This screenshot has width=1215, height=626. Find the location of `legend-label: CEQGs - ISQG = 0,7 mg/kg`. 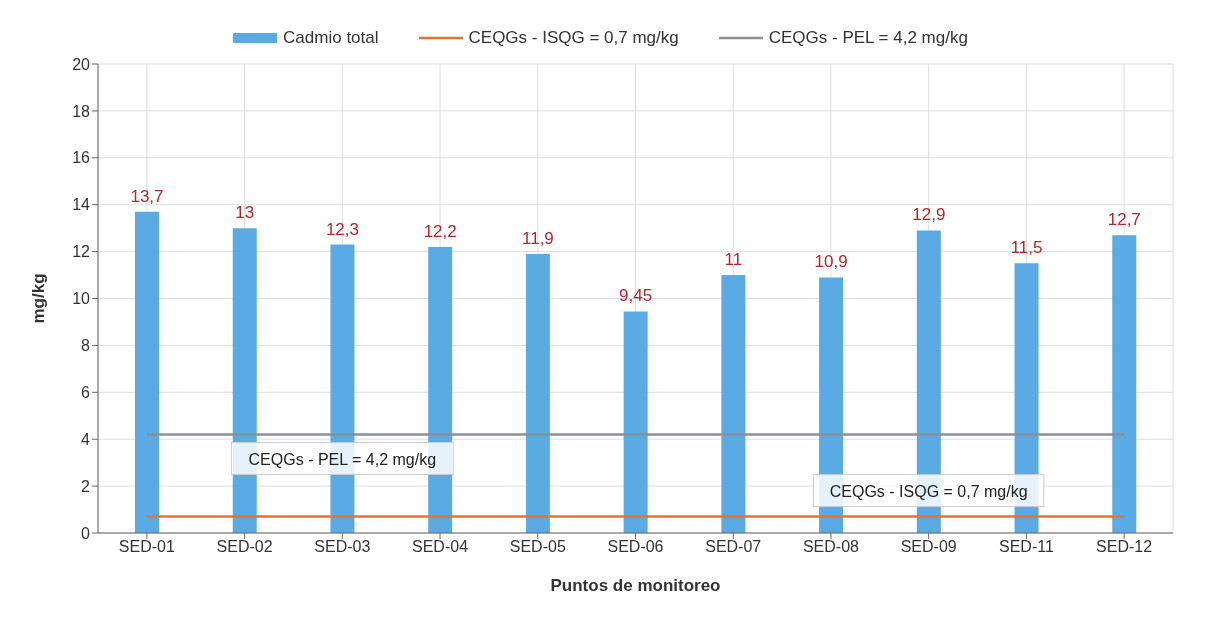

legend-label: CEQGs - ISQG = 0,7 mg/kg is located at coordinates (573, 38).